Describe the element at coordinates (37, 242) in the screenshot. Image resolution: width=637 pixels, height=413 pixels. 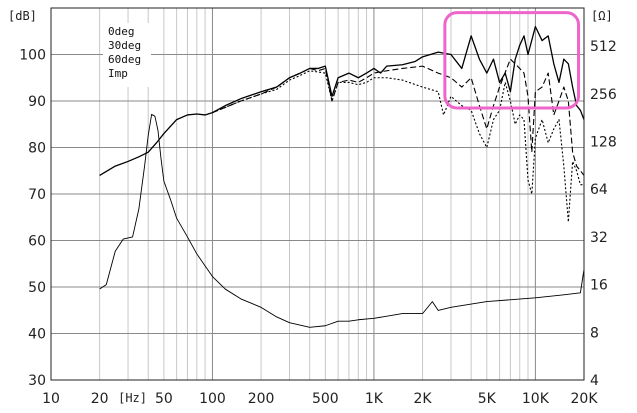
I see `y-tick-label-left: 60` at that location.